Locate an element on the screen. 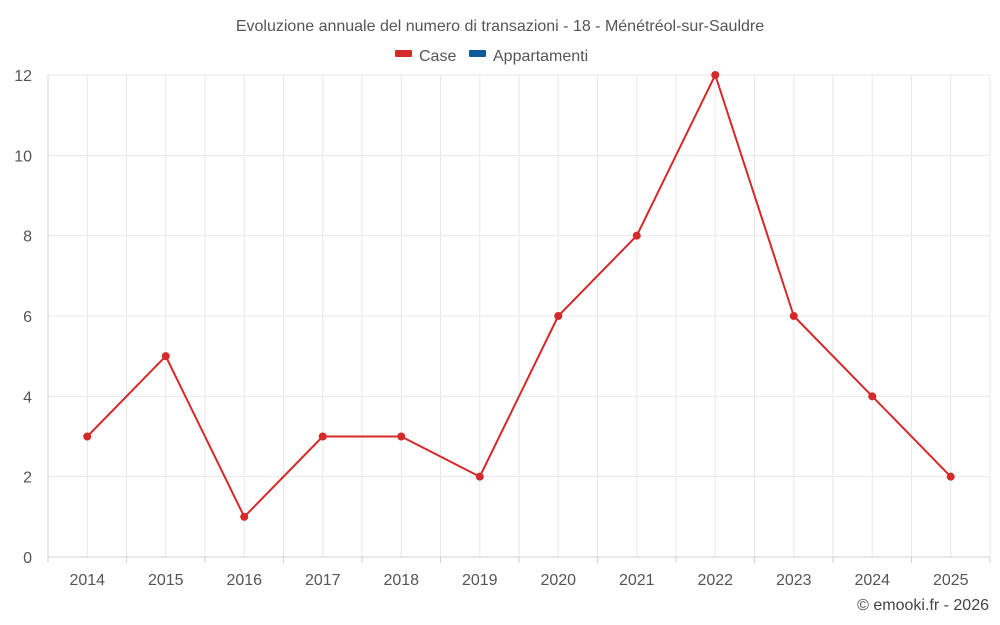 This screenshot has width=1000, height=625. x-tick-label: 2016 is located at coordinates (244, 580).